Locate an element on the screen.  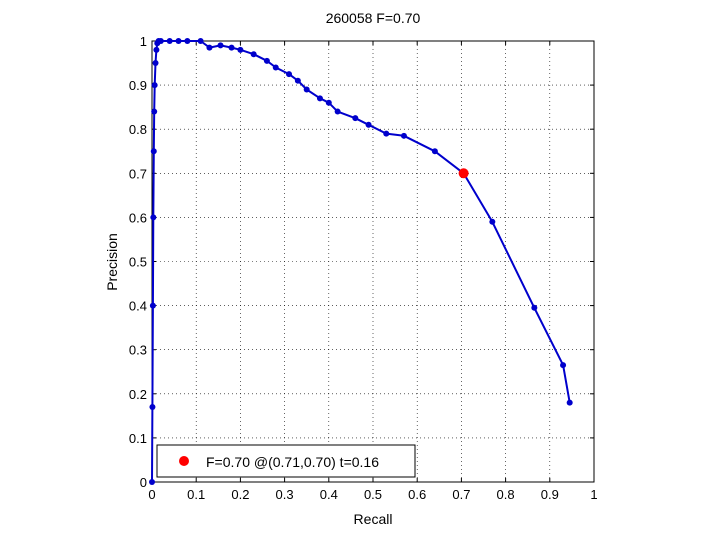
x-tick-label: 0.2 is located at coordinates (240, 494).